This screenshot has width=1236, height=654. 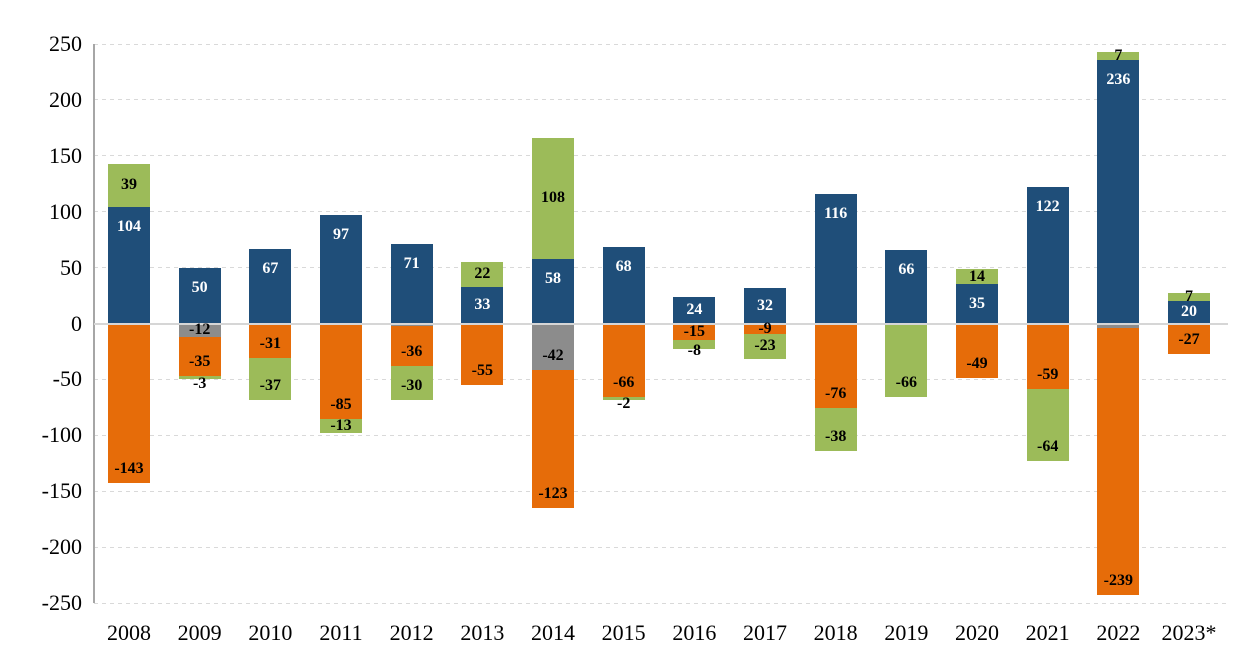 I want to click on bar-segment-gray, so click(x=553, y=347).